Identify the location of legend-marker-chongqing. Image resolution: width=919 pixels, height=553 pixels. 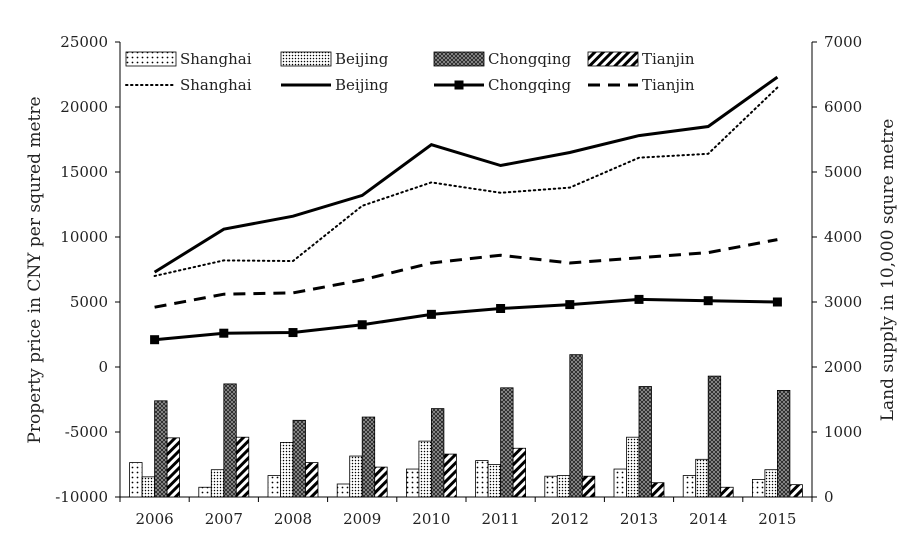
(459, 85).